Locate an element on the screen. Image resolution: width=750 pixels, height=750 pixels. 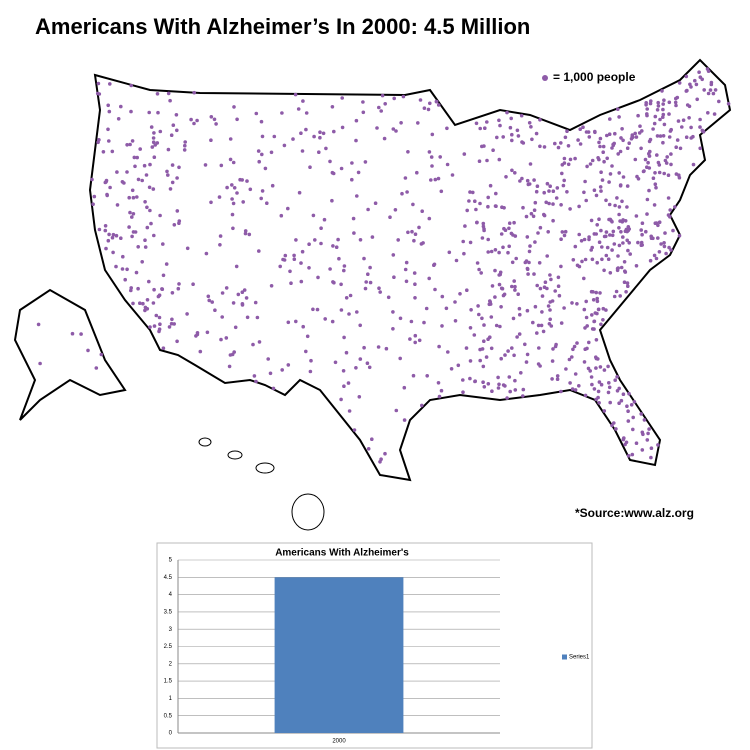
hawaii-island is located at coordinates (205, 442).